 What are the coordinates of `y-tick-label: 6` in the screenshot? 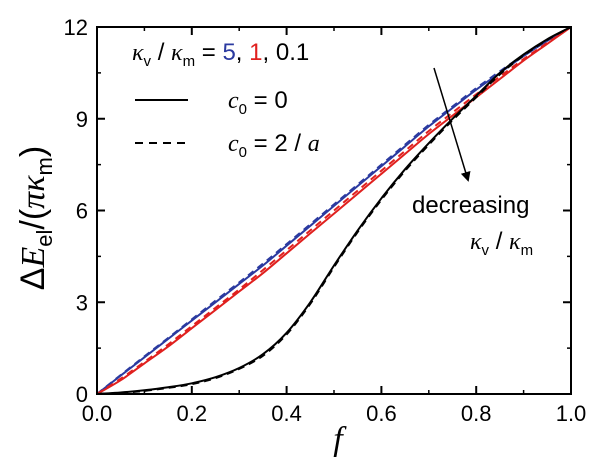 It's located at (82, 211).